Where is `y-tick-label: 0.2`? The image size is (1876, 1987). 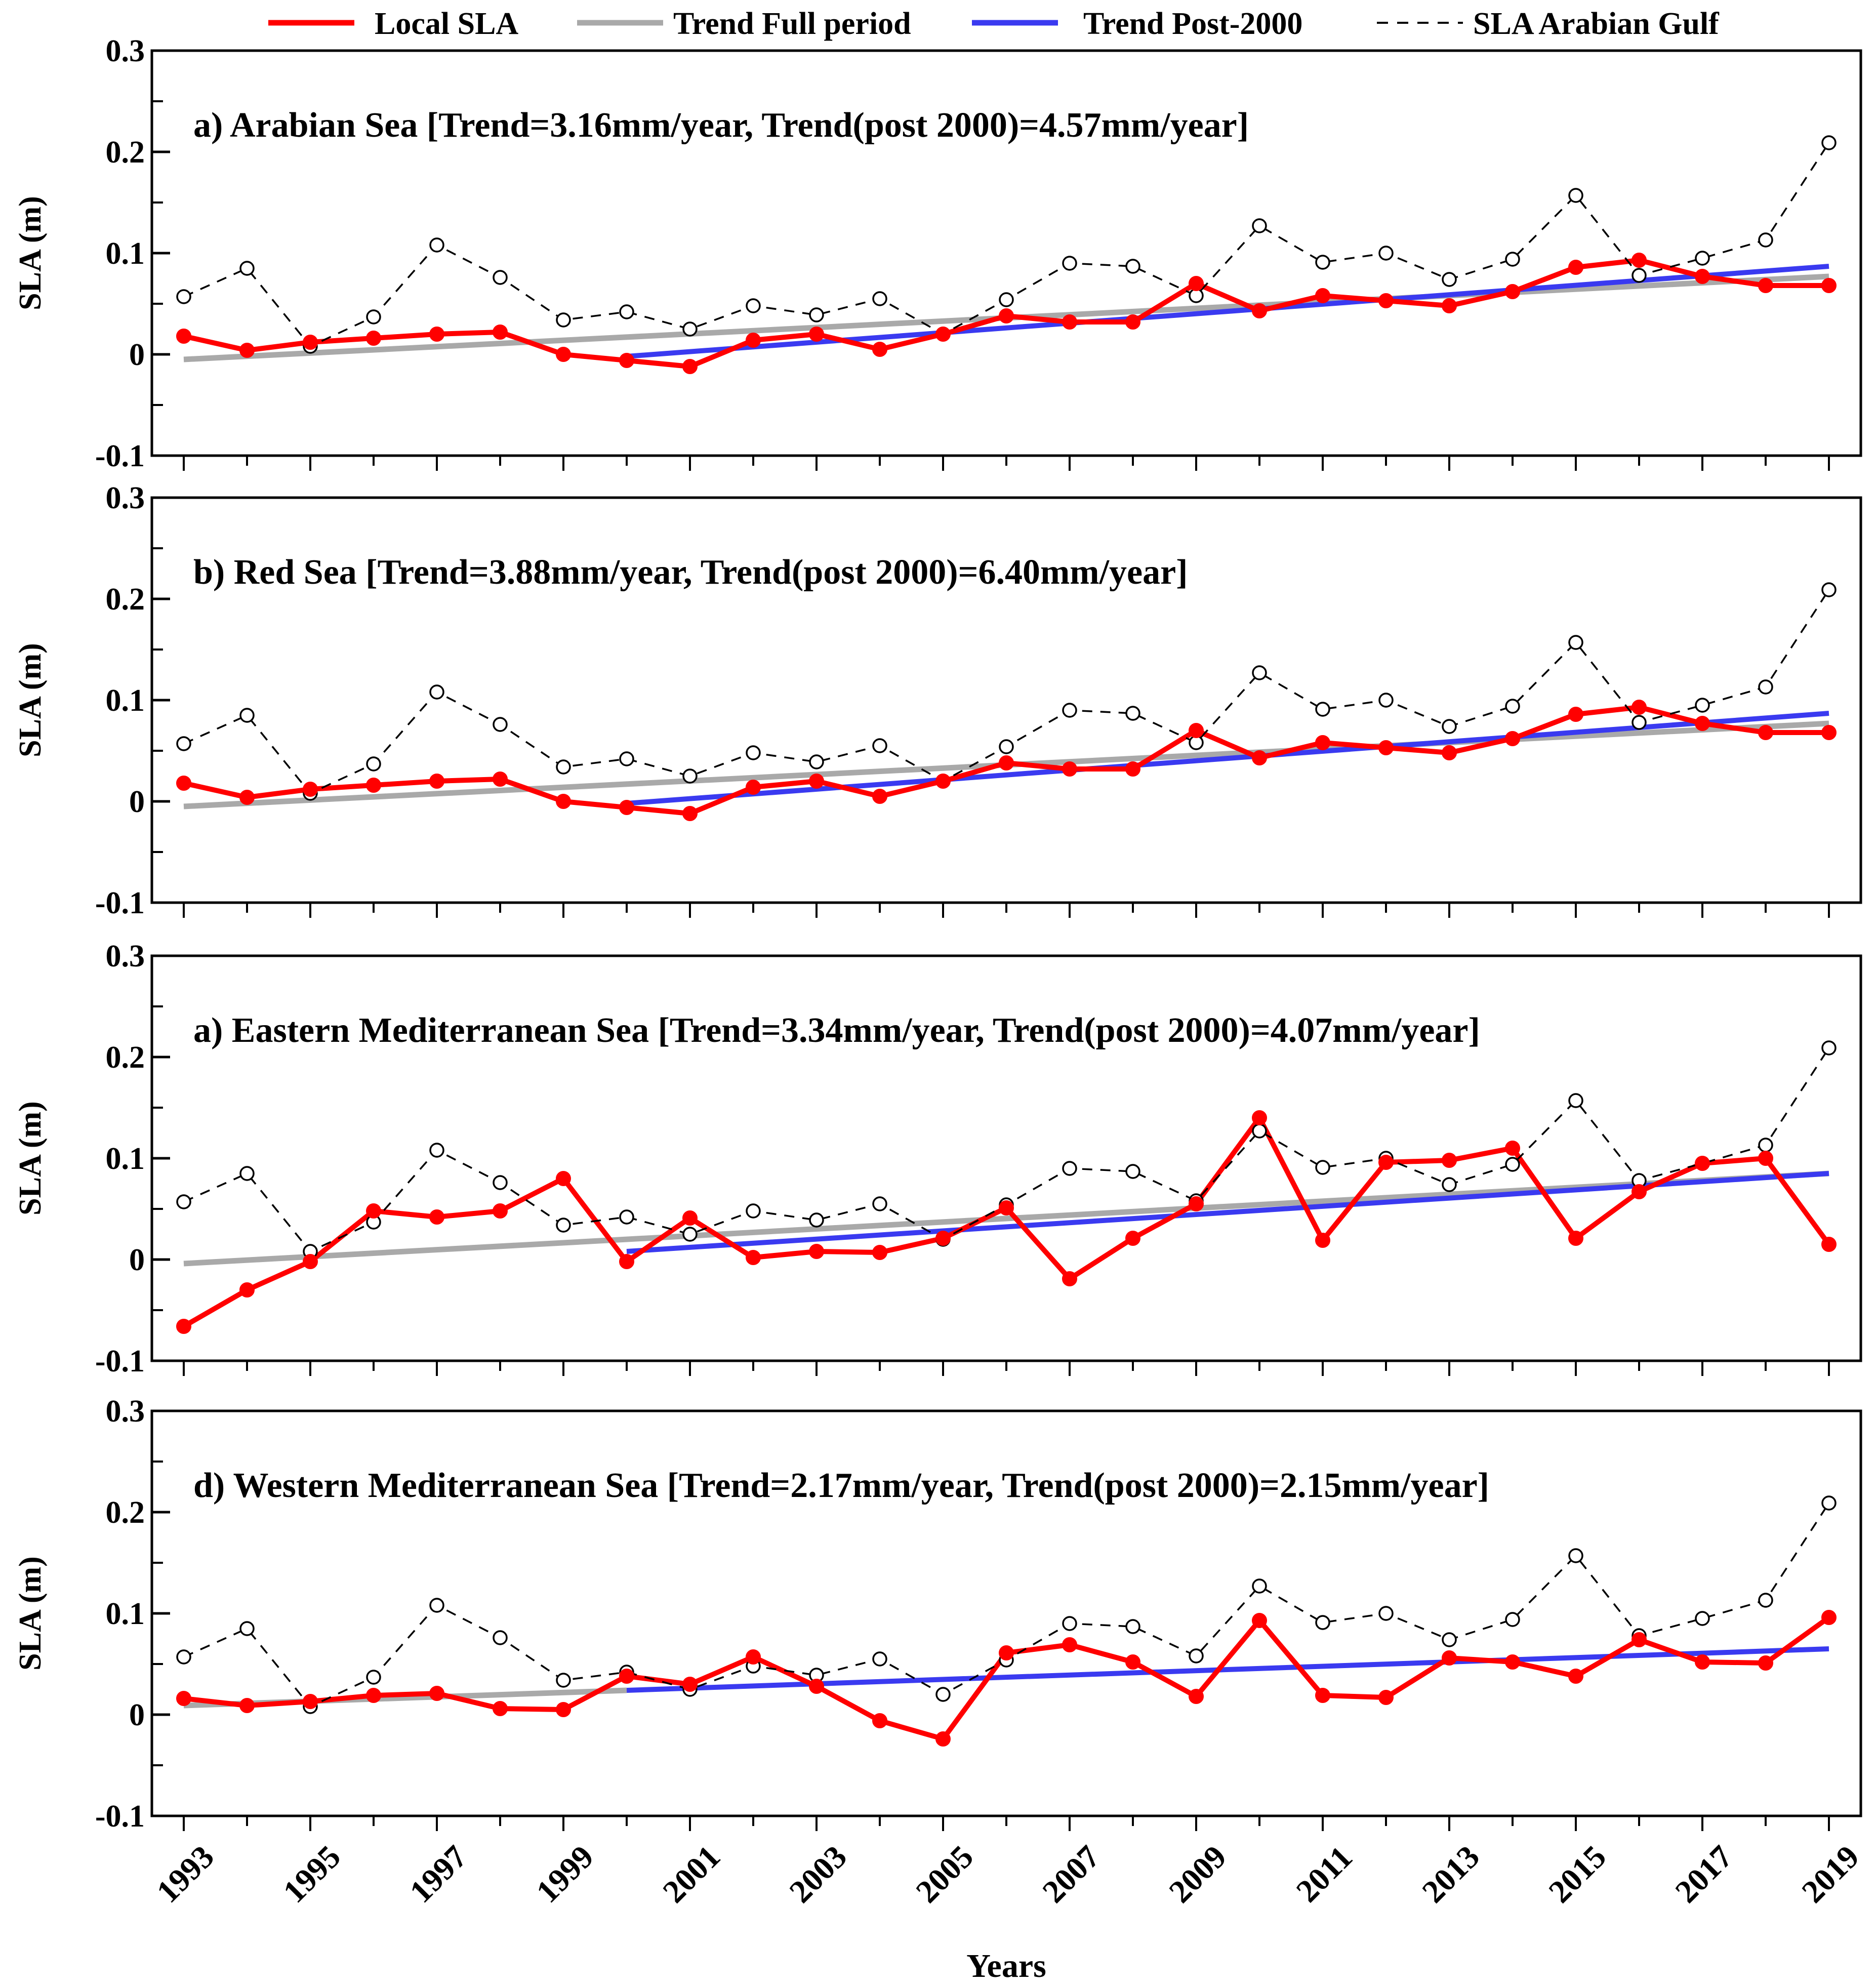 y-tick-label: 0.2 is located at coordinates (125, 600).